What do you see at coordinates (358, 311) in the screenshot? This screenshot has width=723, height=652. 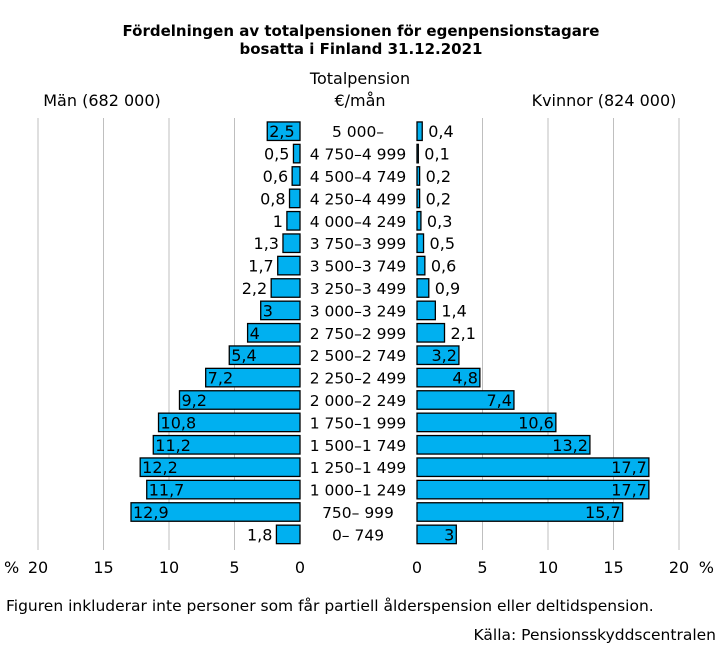 I see `category-label: 3 000–3 249` at bounding box center [358, 311].